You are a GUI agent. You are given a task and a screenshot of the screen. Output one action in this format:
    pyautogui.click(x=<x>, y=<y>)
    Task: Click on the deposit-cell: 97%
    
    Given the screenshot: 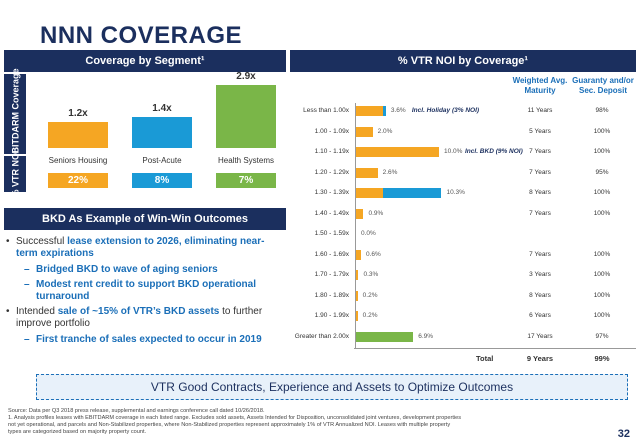 What is the action you would take?
    pyautogui.click(x=602, y=336)
    